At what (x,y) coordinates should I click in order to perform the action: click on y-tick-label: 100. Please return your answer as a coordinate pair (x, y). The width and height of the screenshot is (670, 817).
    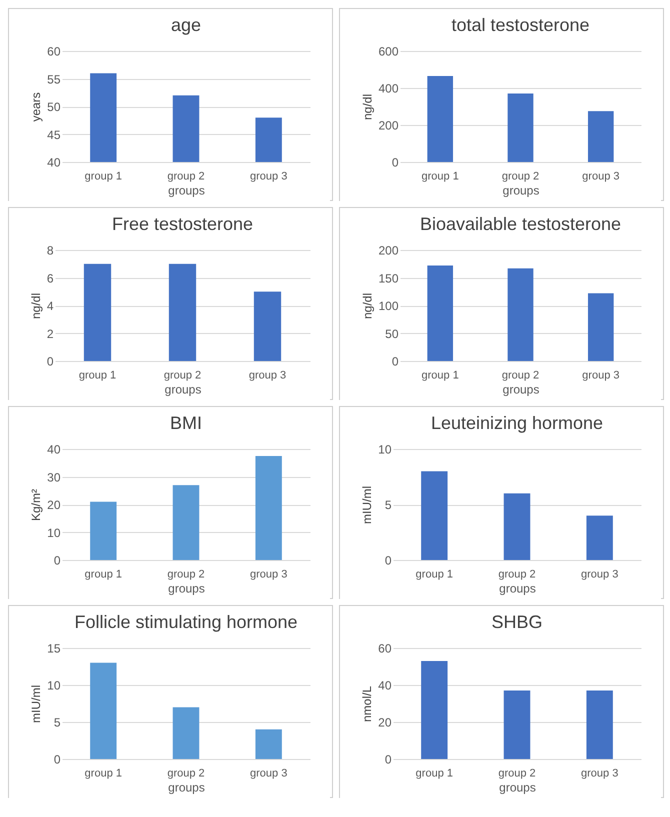
    Looking at the image, I should click on (388, 306).